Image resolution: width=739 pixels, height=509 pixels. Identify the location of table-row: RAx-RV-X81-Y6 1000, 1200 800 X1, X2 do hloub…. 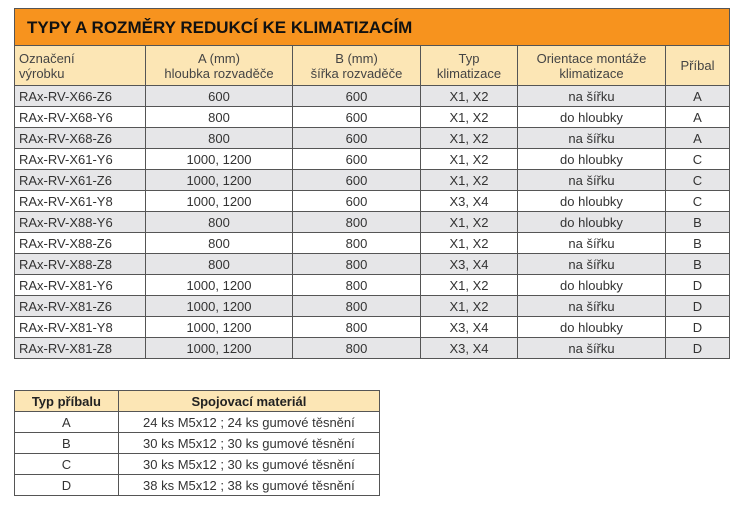
(372, 285).